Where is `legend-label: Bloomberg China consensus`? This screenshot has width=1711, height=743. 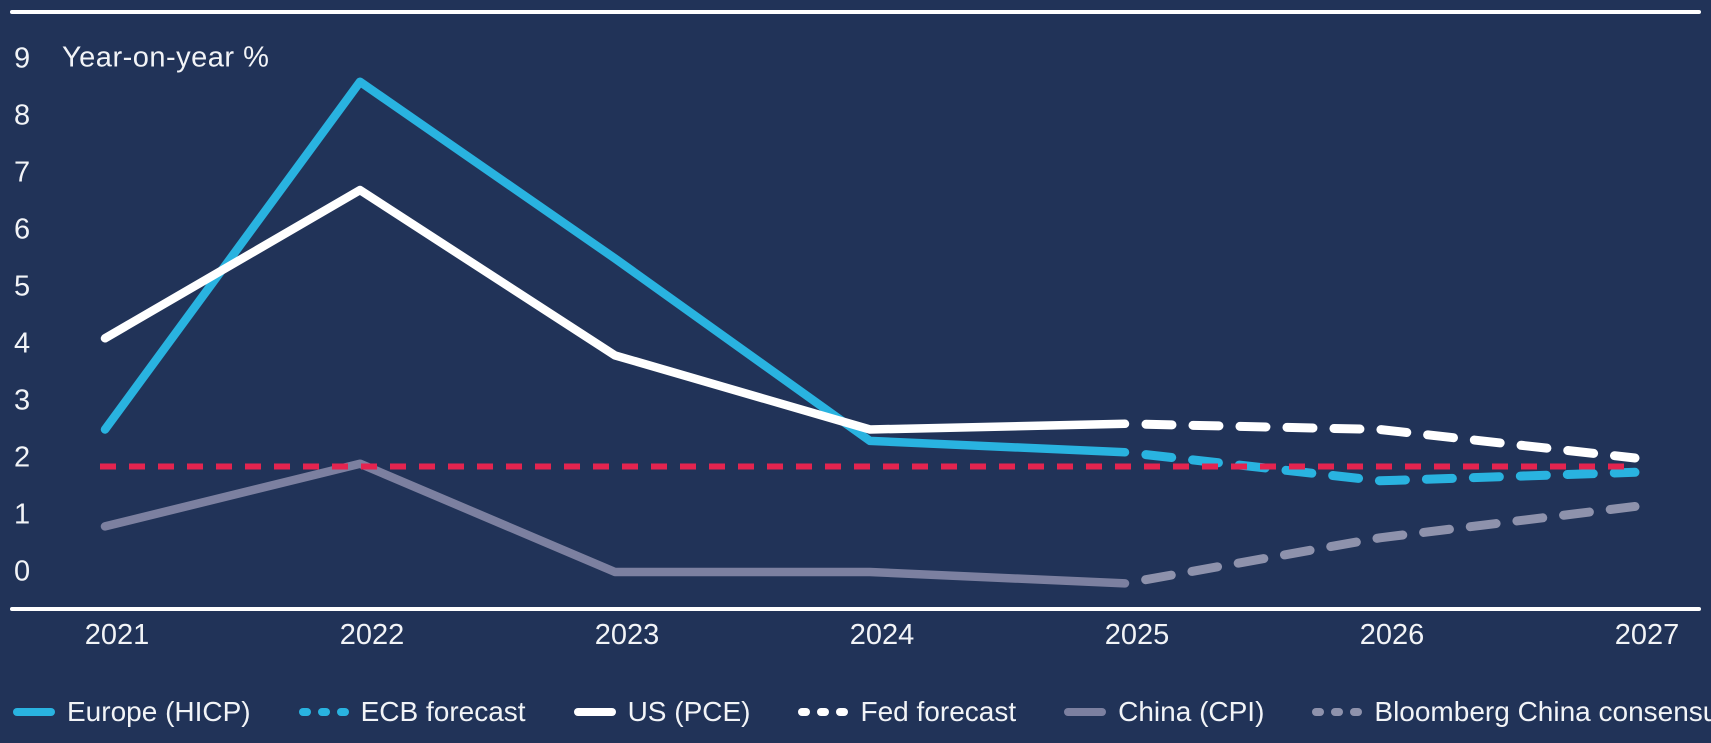 legend-label: Bloomberg China consensus is located at coordinates (1542, 711).